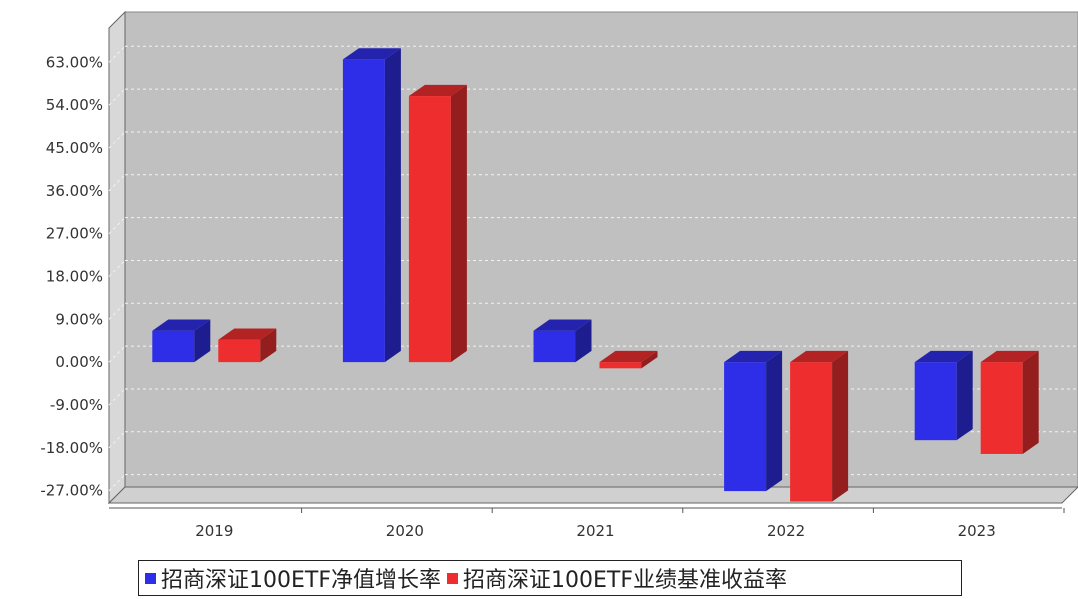 This screenshot has height=599, width=1078. What do you see at coordinates (301, 580) in the screenshot?
I see `legend-label-nav-growth: 招商深证100ETF净值增长率` at bounding box center [301, 580].